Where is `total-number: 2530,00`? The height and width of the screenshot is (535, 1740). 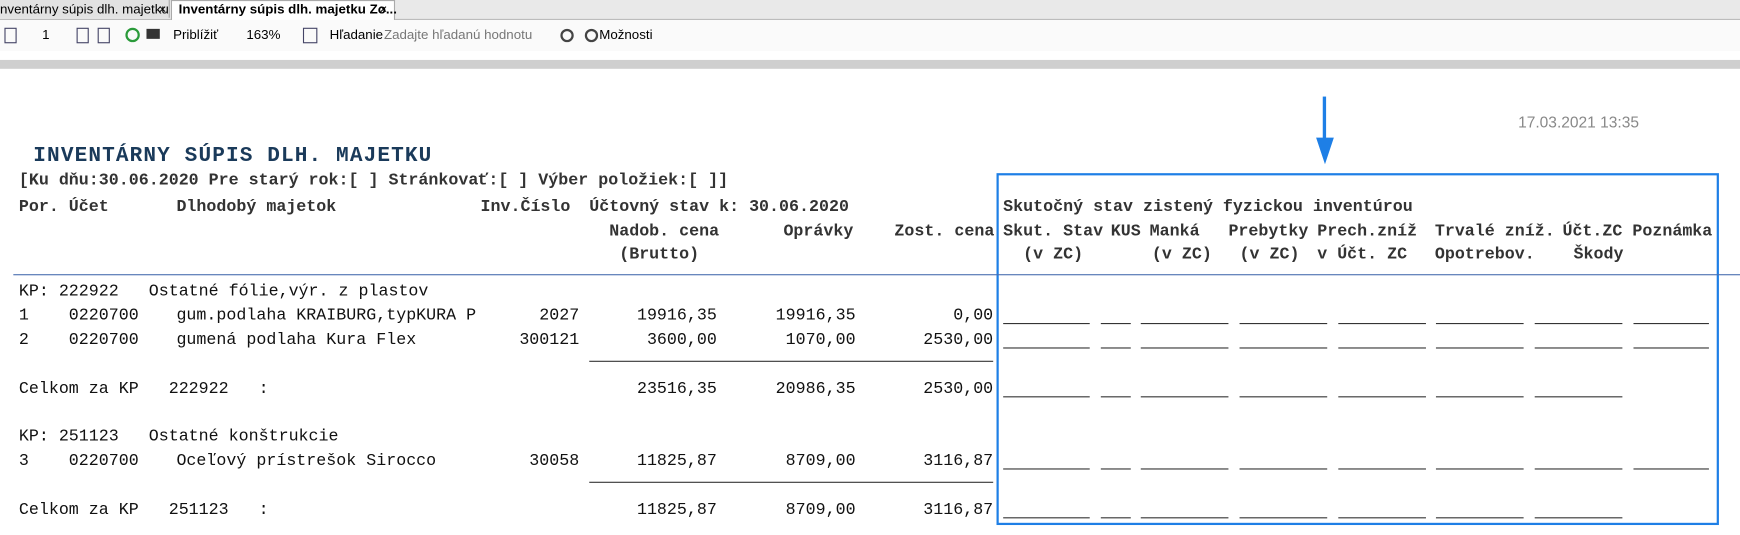 total-number: 2530,00 is located at coordinates (958, 389).